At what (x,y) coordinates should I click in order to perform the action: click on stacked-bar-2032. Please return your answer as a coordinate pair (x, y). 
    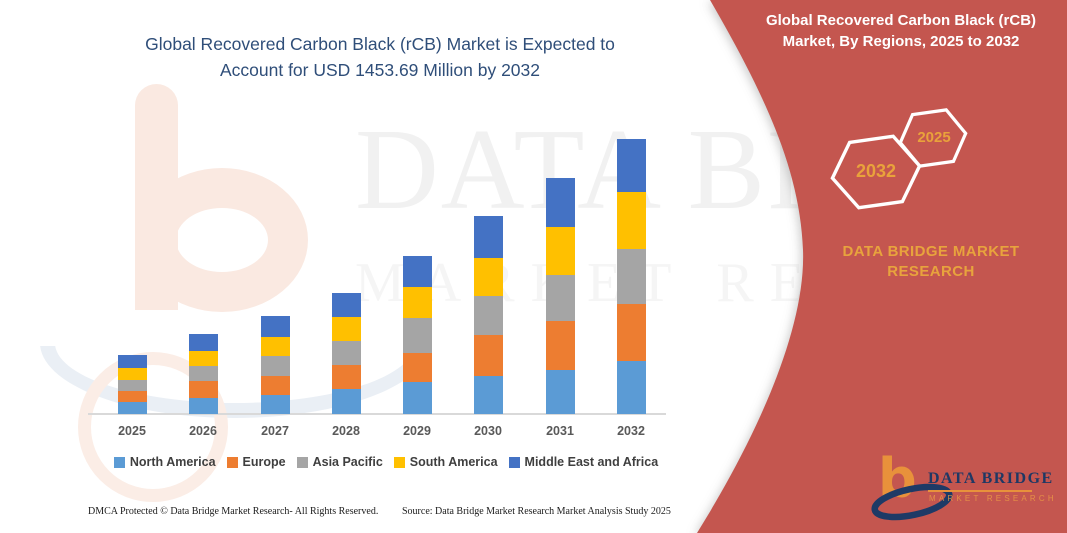
    Looking at the image, I should click on (631, 276).